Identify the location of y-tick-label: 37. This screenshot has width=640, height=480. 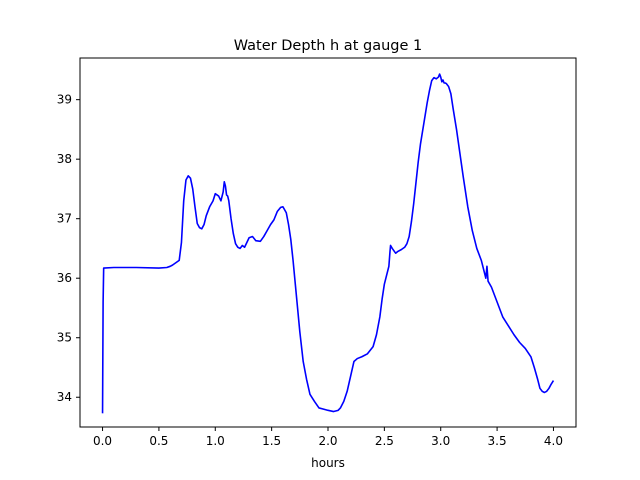
(64, 219).